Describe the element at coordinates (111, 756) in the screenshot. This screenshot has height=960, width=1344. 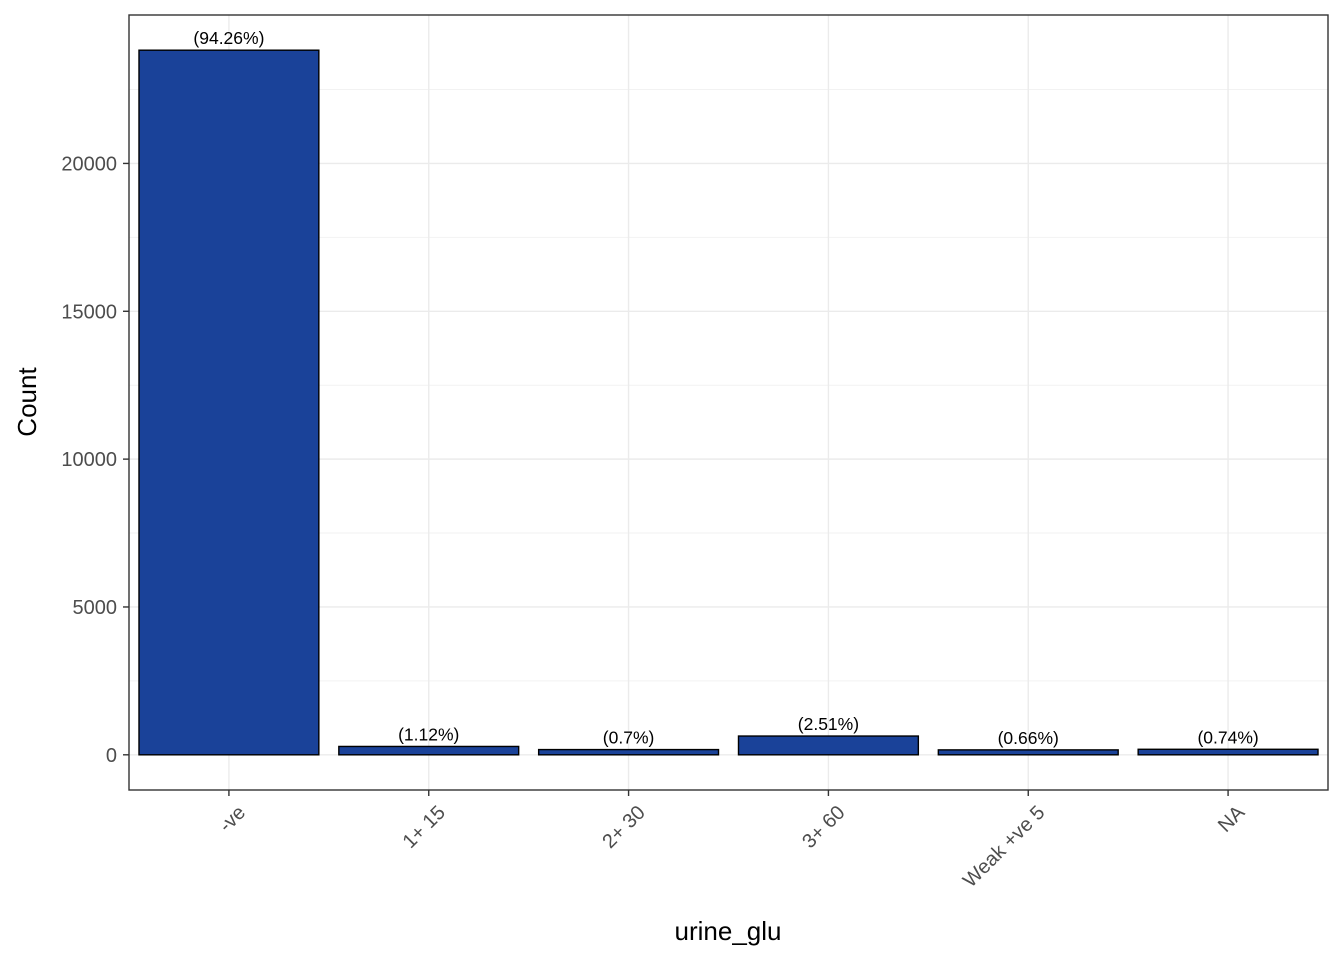
I see `y-tick-label: 0` at that location.